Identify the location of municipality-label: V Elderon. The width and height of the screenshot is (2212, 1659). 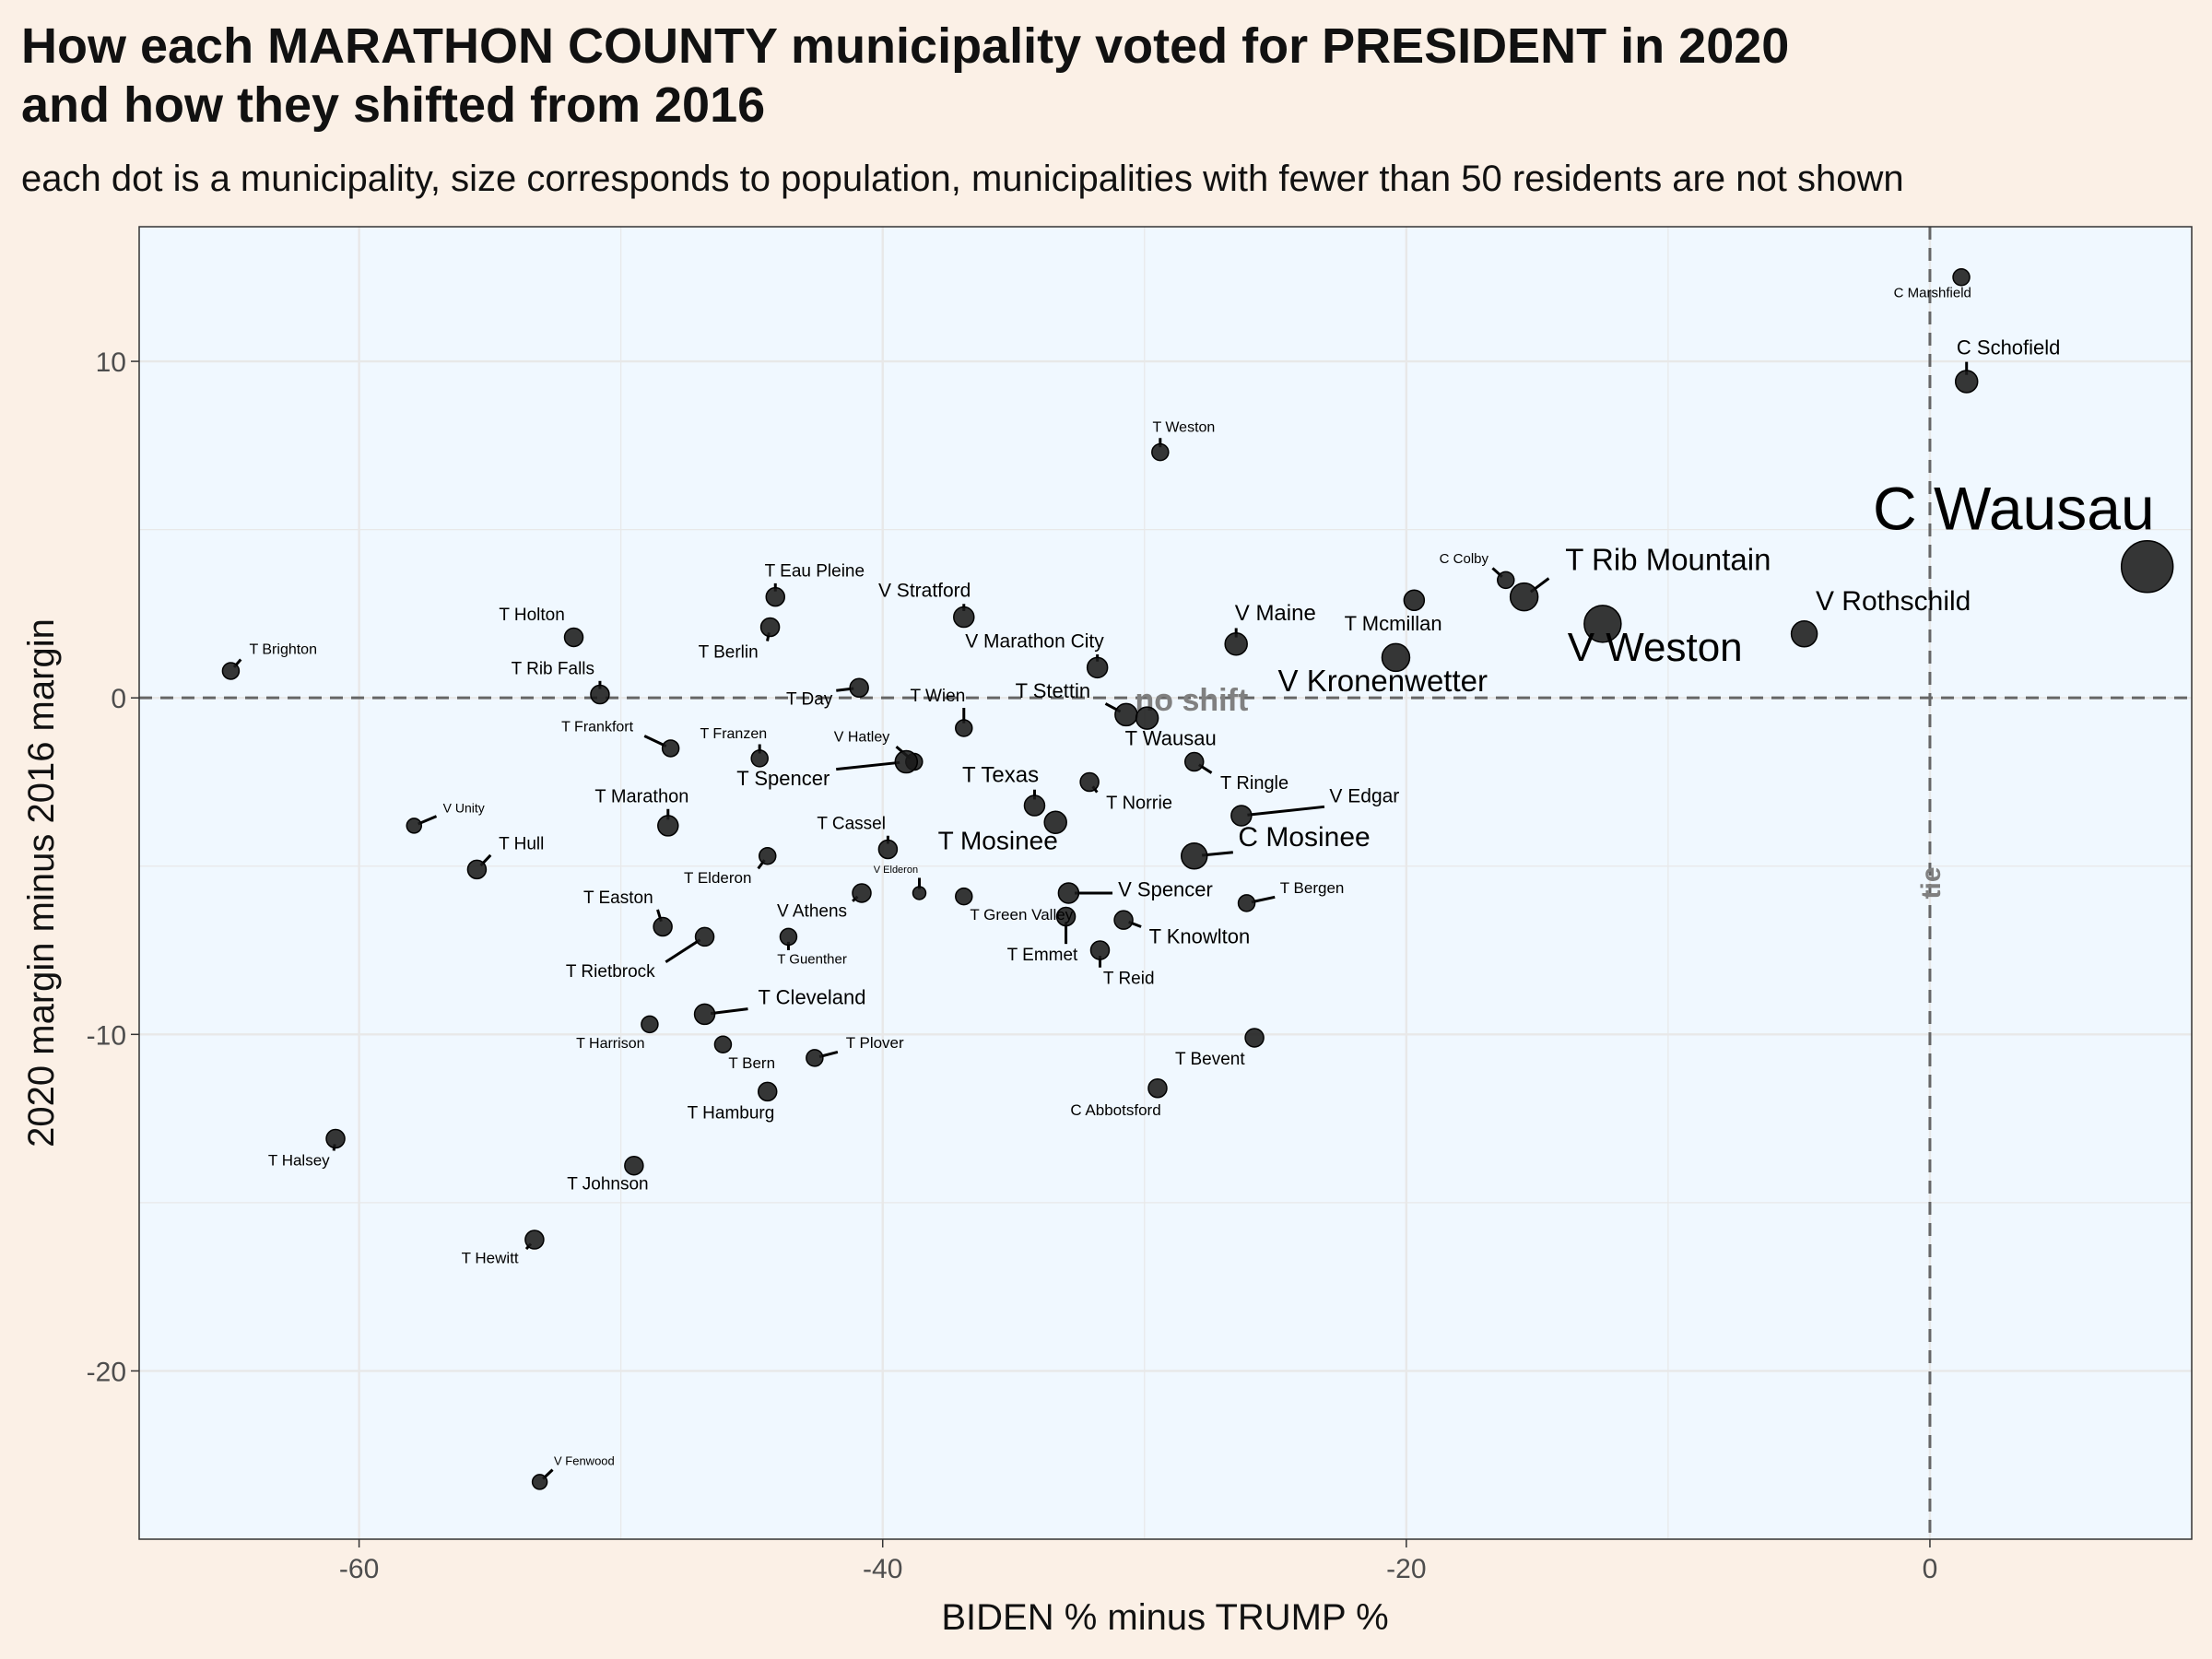
(896, 870).